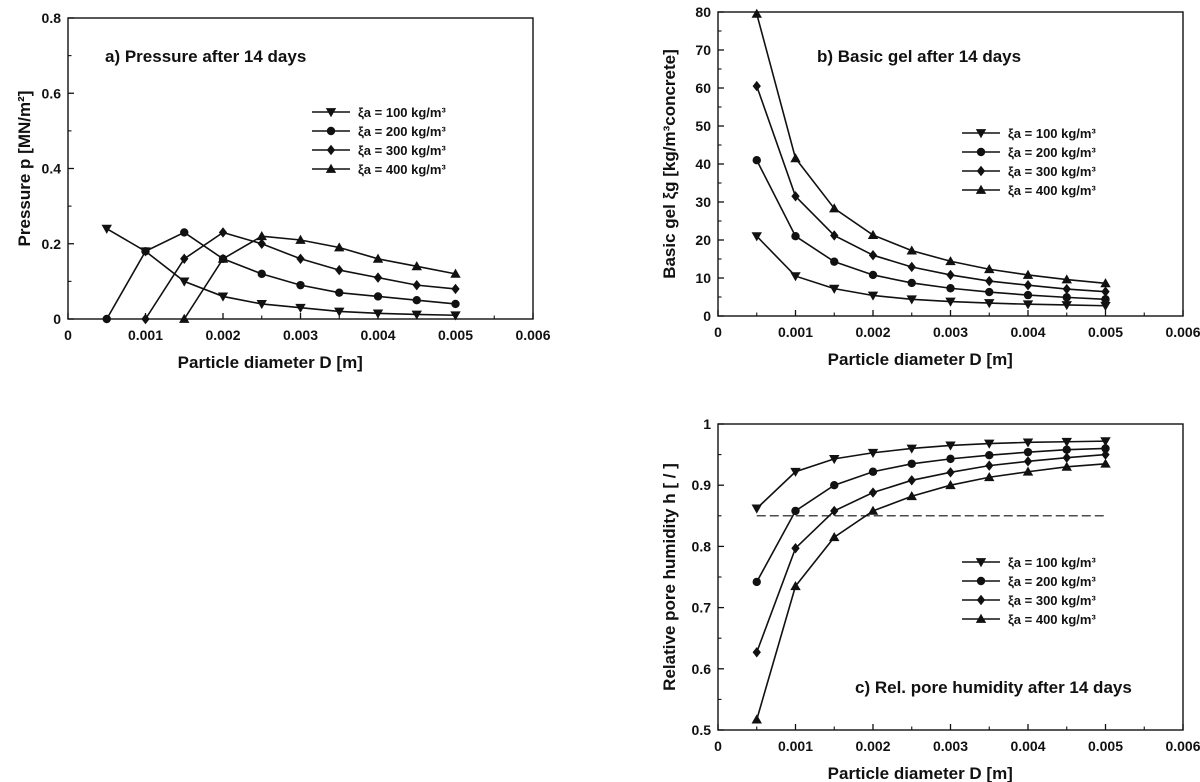 The width and height of the screenshot is (1200, 782). Describe the element at coordinates (1029, 133) in the screenshot. I see `legend-item: ξa = 100 kg/m³` at that location.